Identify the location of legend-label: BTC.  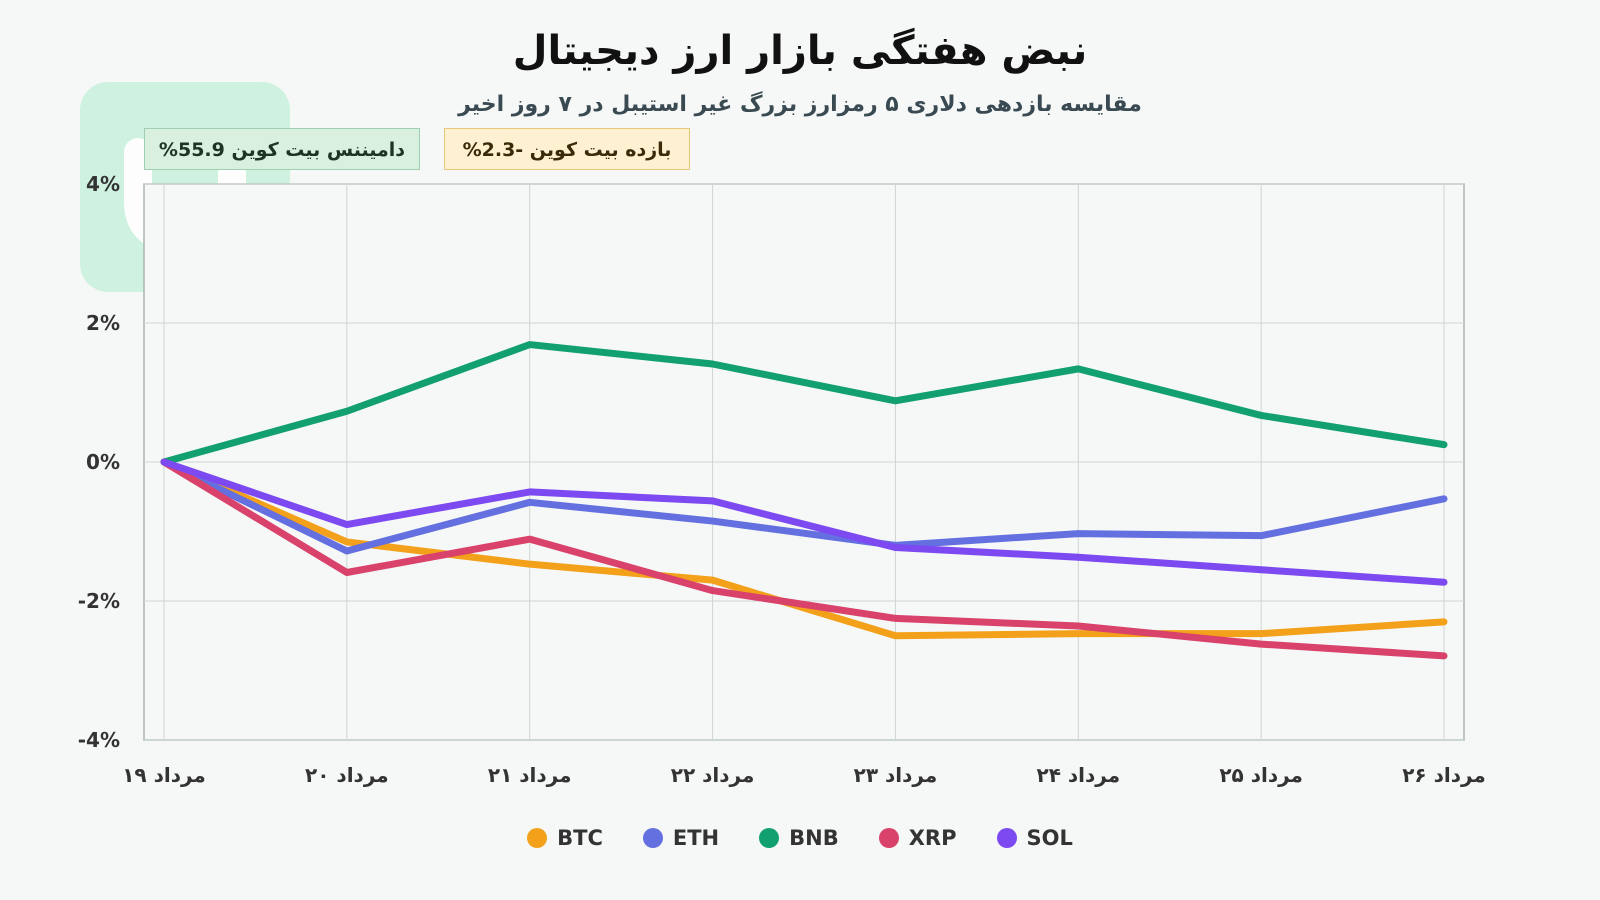
(580, 838).